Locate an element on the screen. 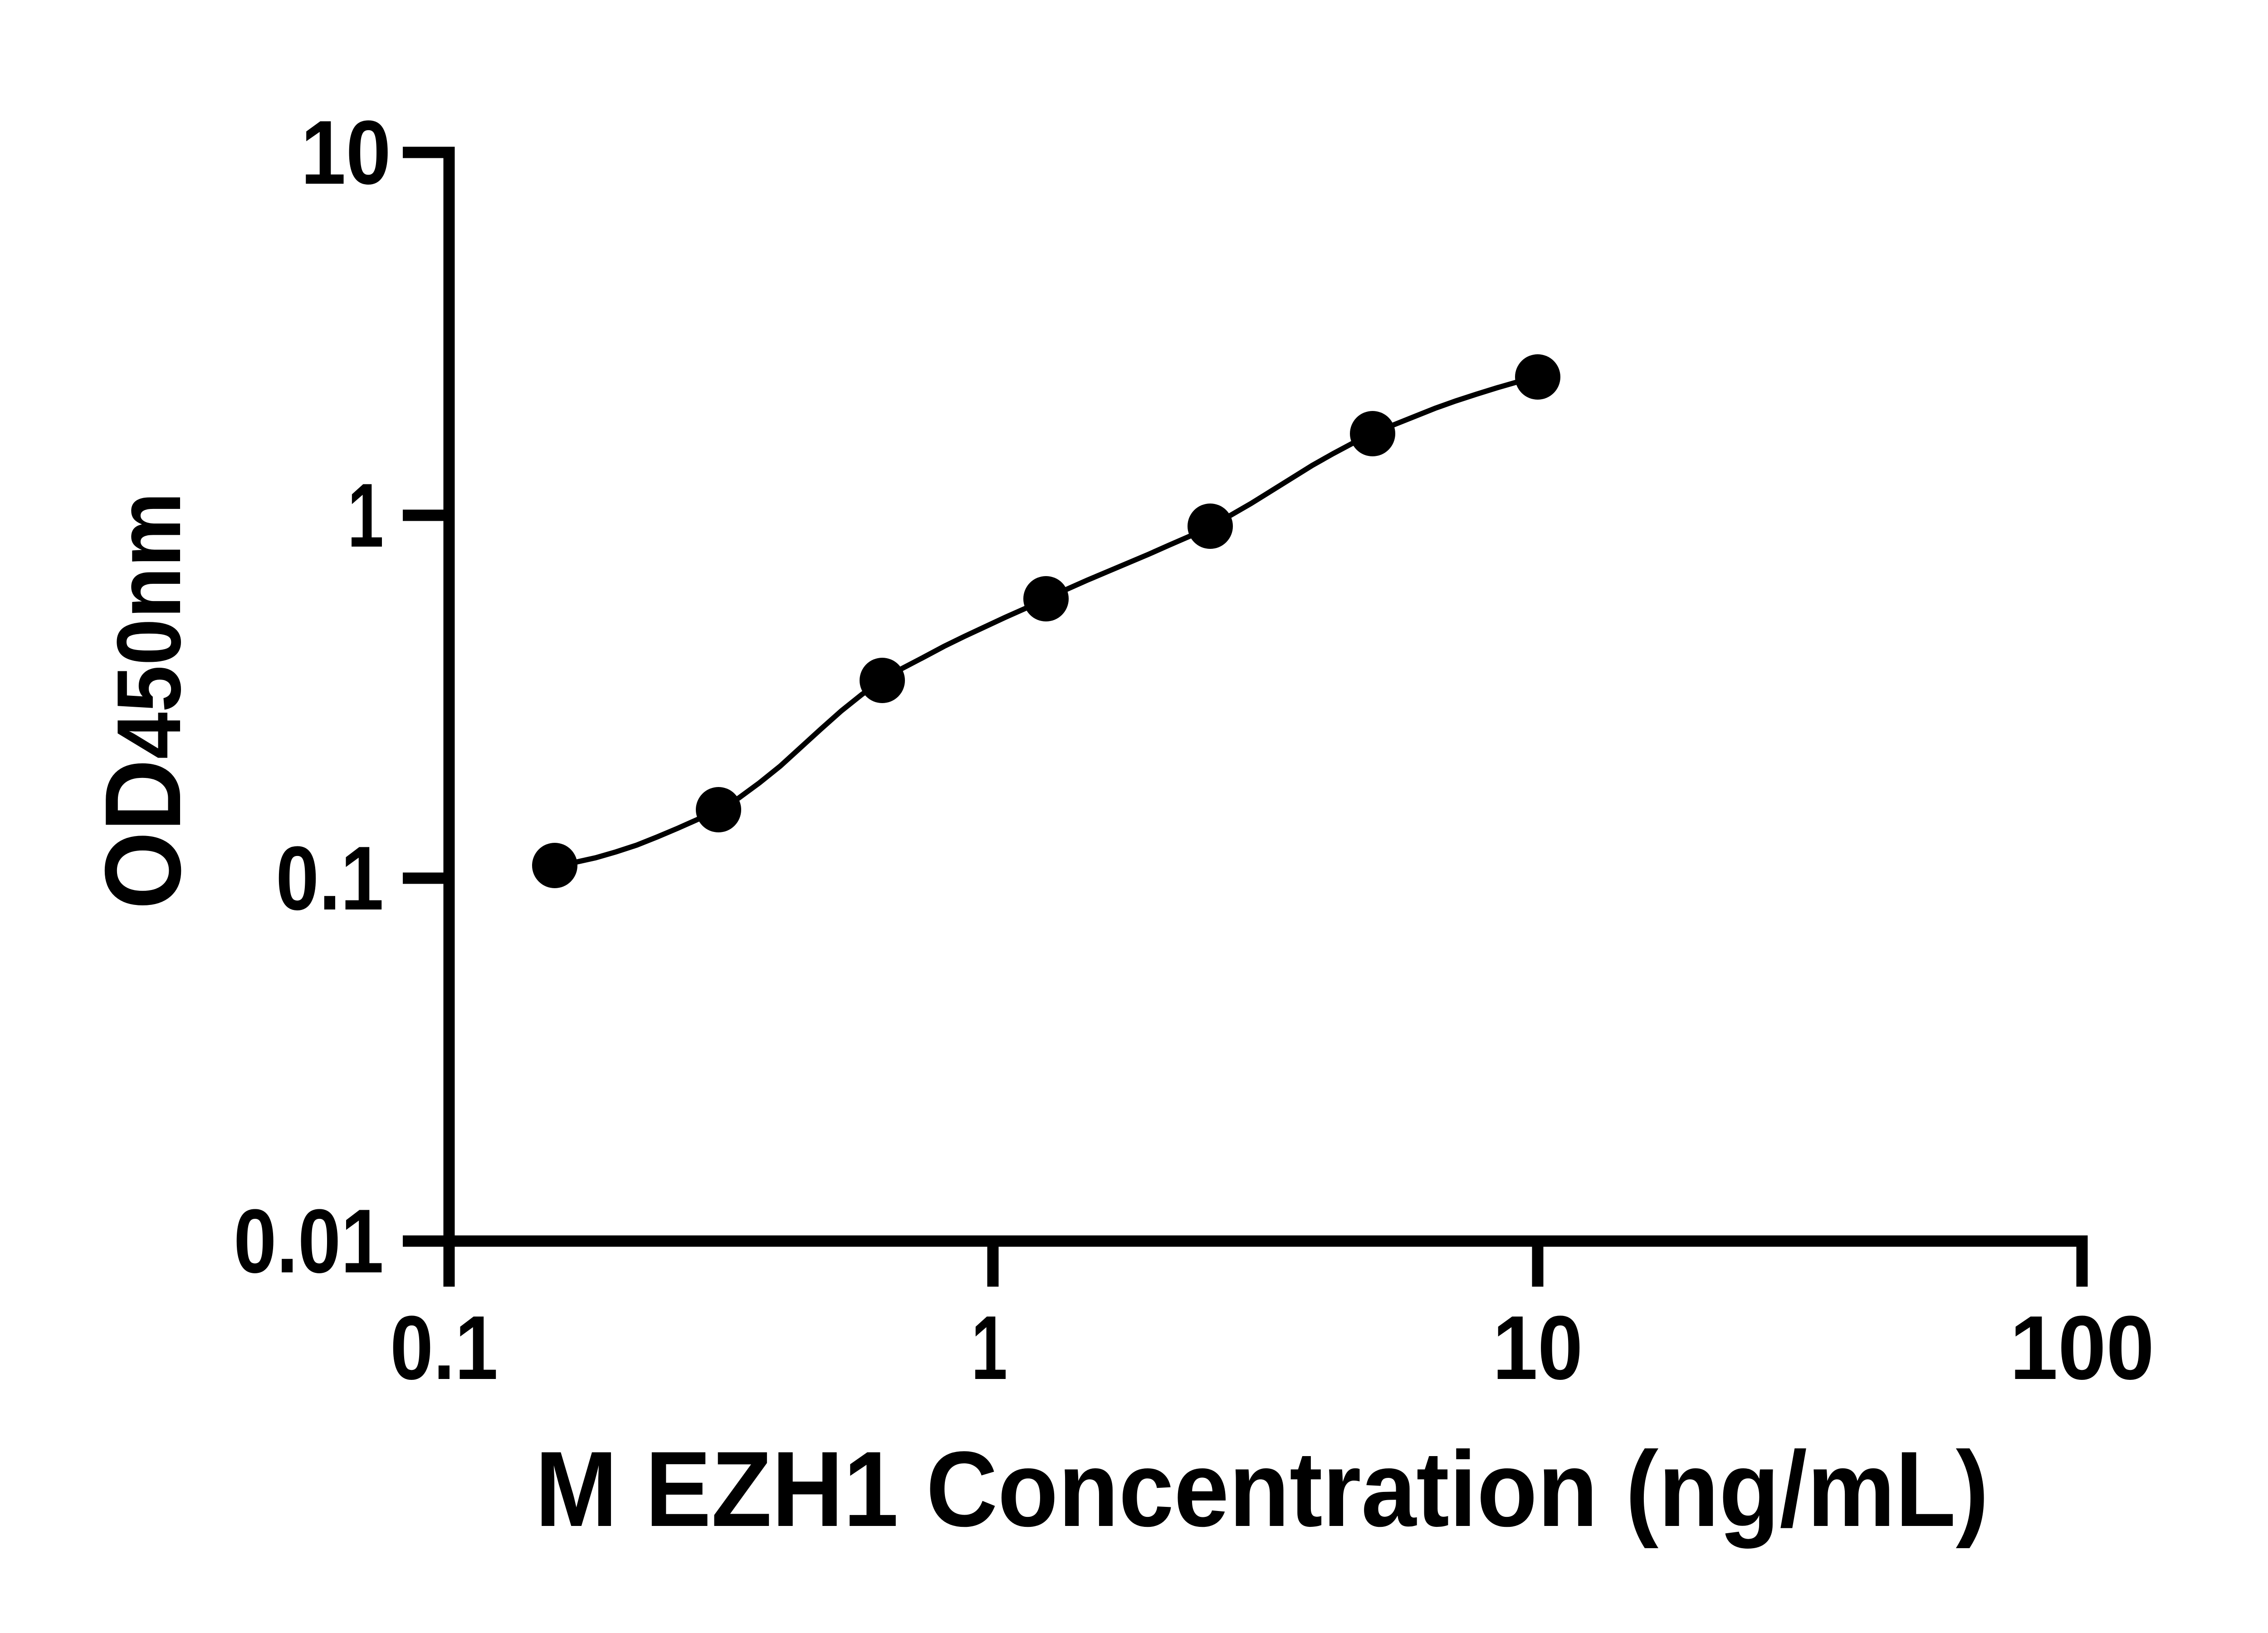  svg-text: 0.01 is located at coordinates (309, 1241).